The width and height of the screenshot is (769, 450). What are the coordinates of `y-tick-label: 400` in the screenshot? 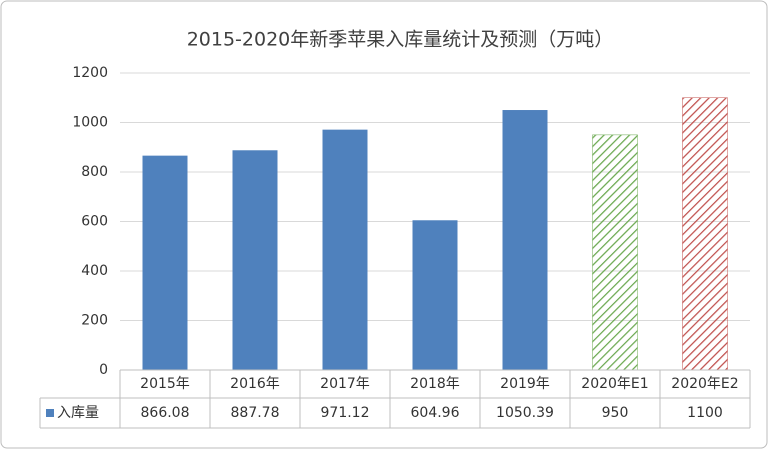 It's located at (94, 271).